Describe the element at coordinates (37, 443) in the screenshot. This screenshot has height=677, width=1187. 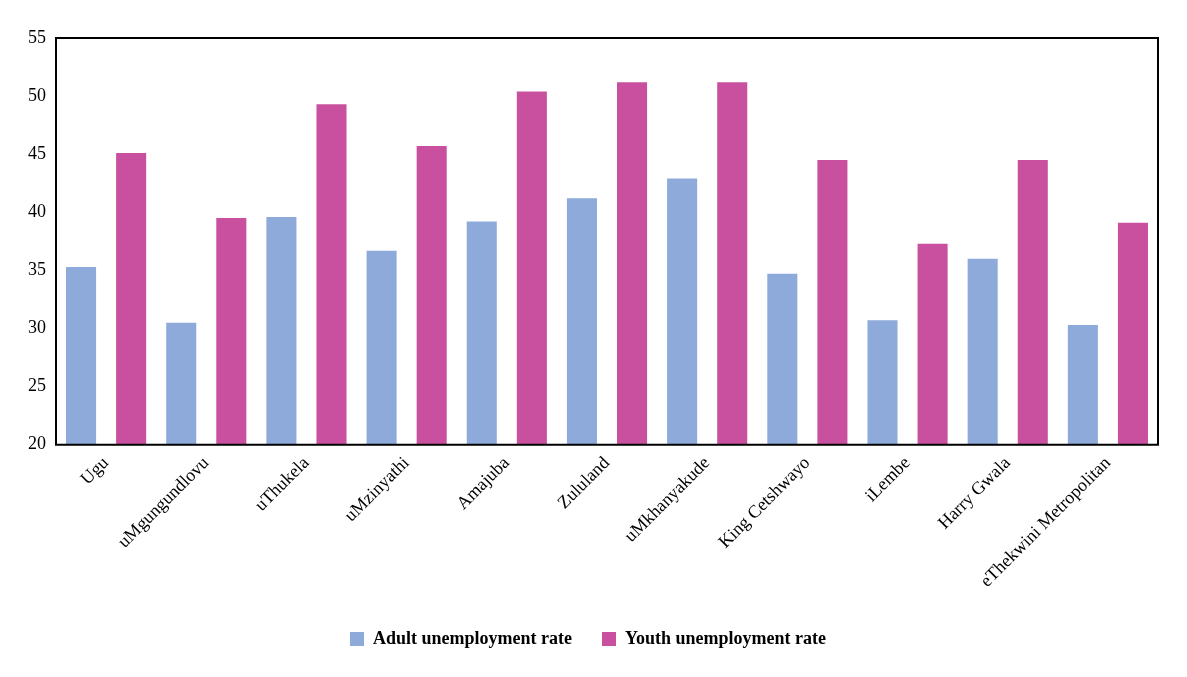
I see `y-tick-label: 20` at that location.